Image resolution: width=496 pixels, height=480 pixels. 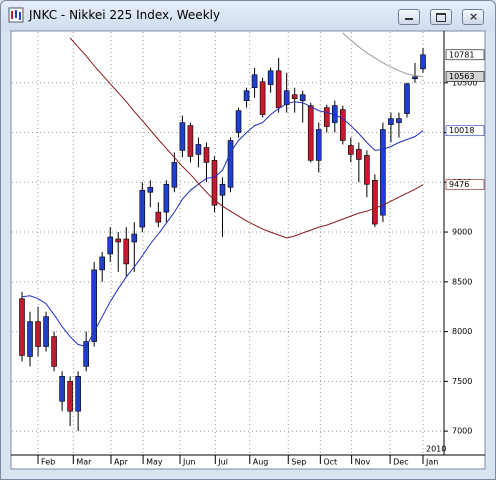 What do you see at coordinates (48, 462) in the screenshot?
I see `x-tick-label: Feb` at bounding box center [48, 462].